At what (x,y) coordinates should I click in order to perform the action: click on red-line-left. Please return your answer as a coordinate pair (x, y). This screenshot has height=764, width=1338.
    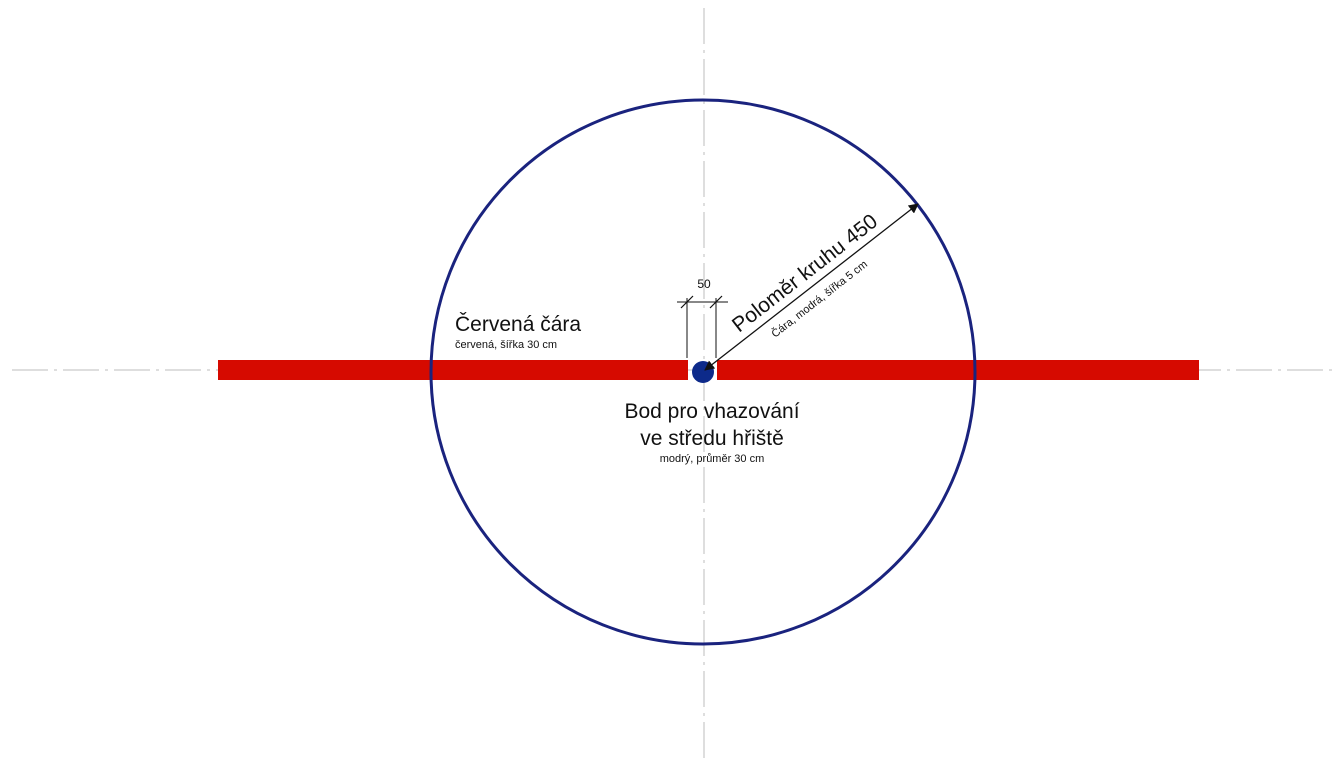
    Looking at the image, I should click on (453, 370).